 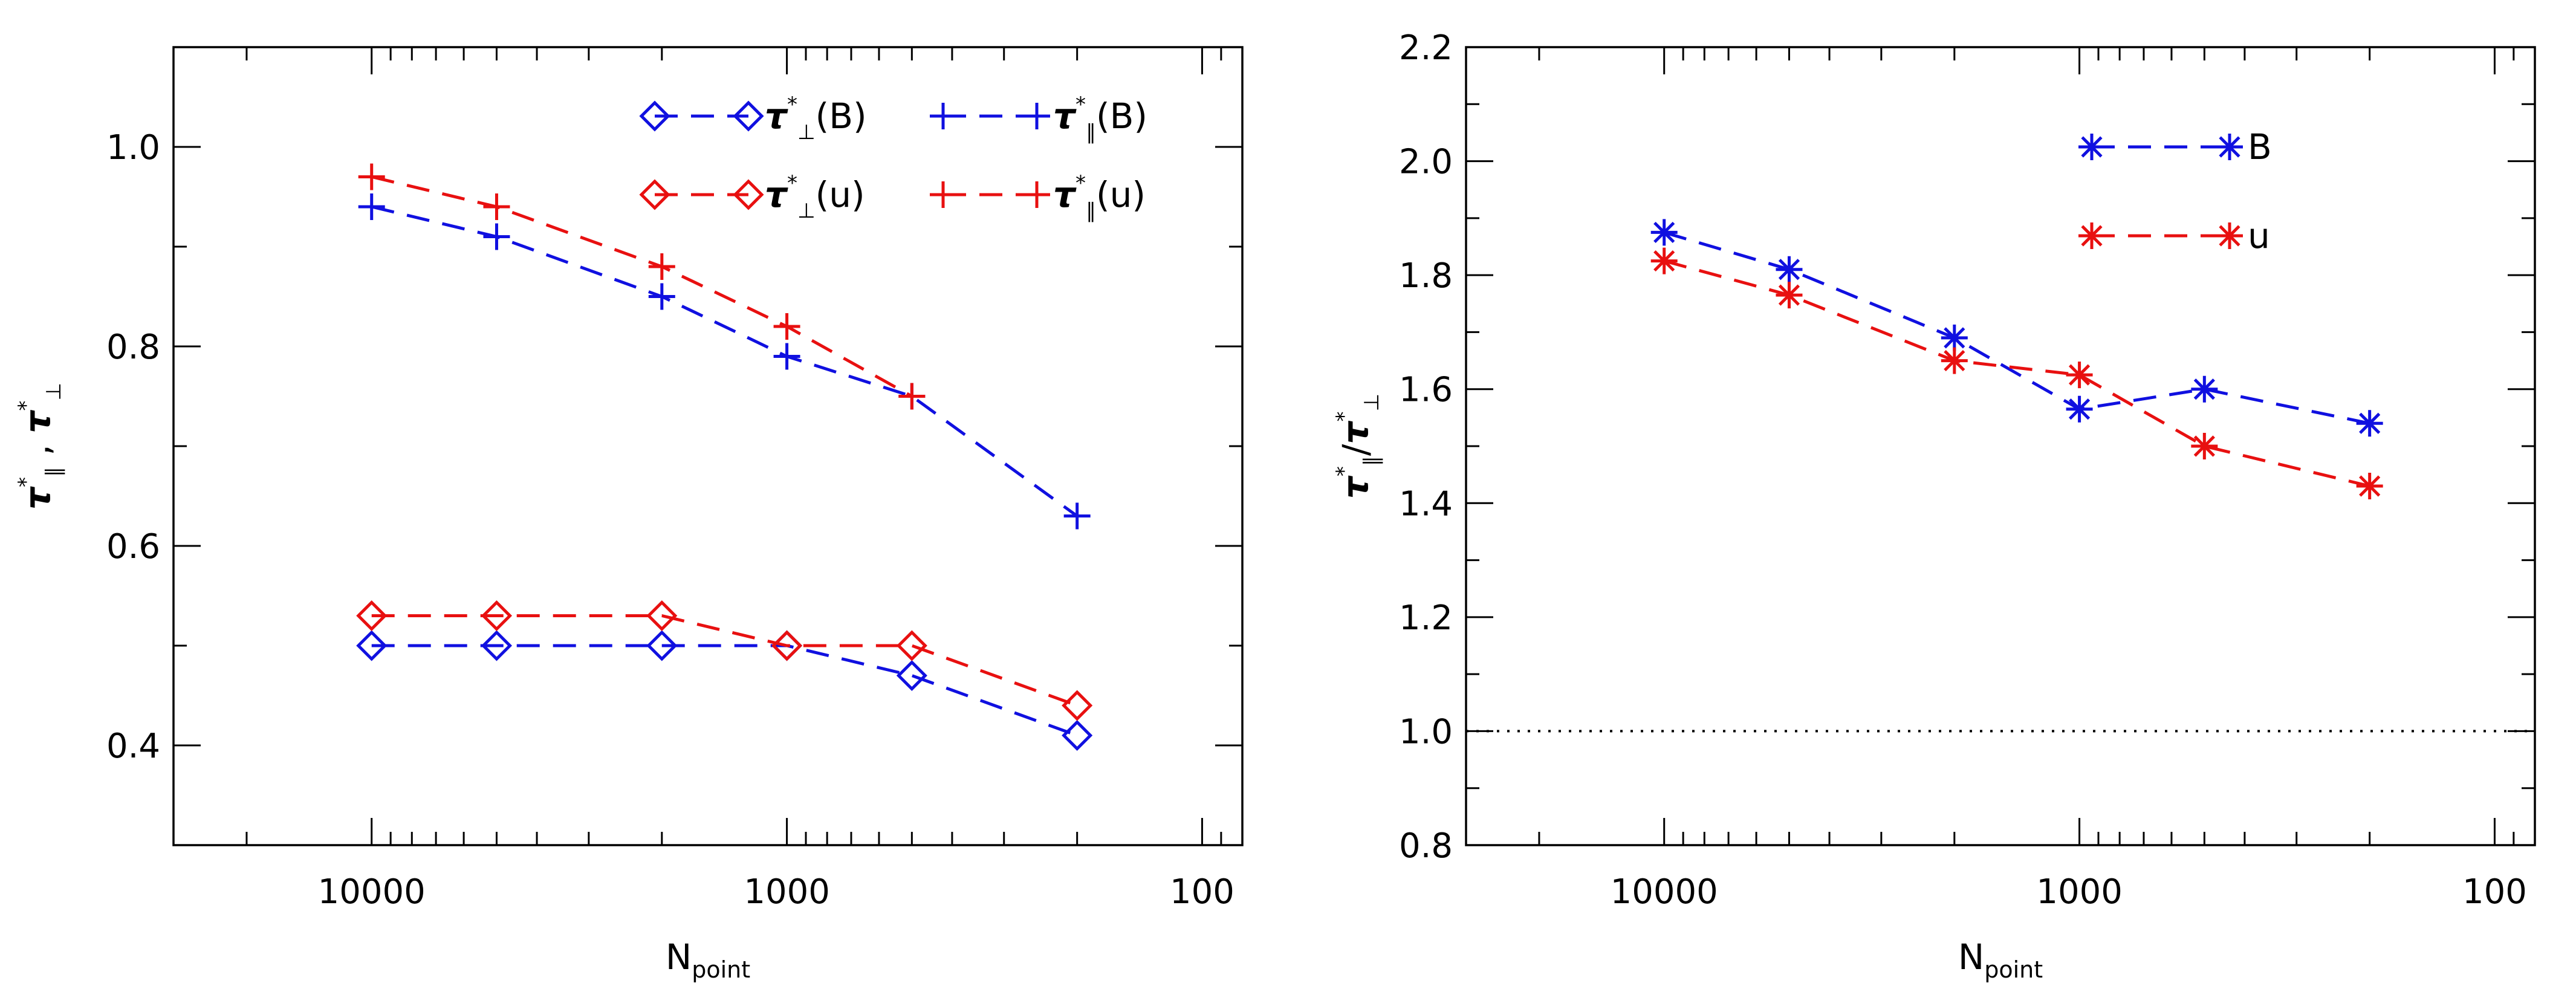 What do you see at coordinates (2174, 235) in the screenshot?
I see `legend-entry-ratio_u: u` at bounding box center [2174, 235].